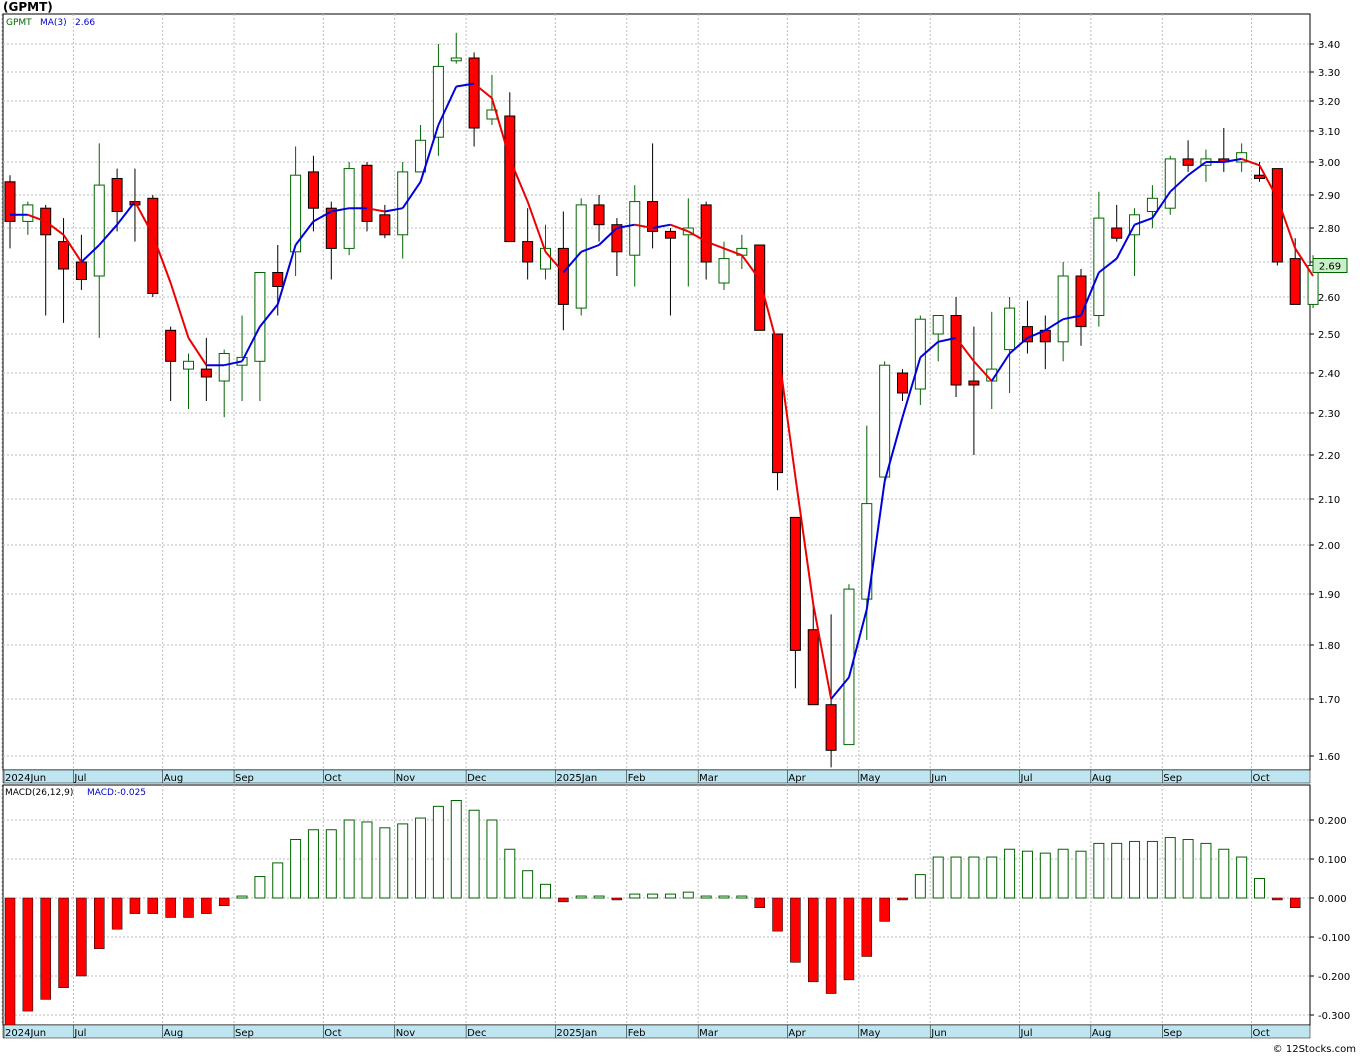  Describe the element at coordinates (1329, 73) in the screenshot. I see `price-y-tick-label: 3.30` at that location.